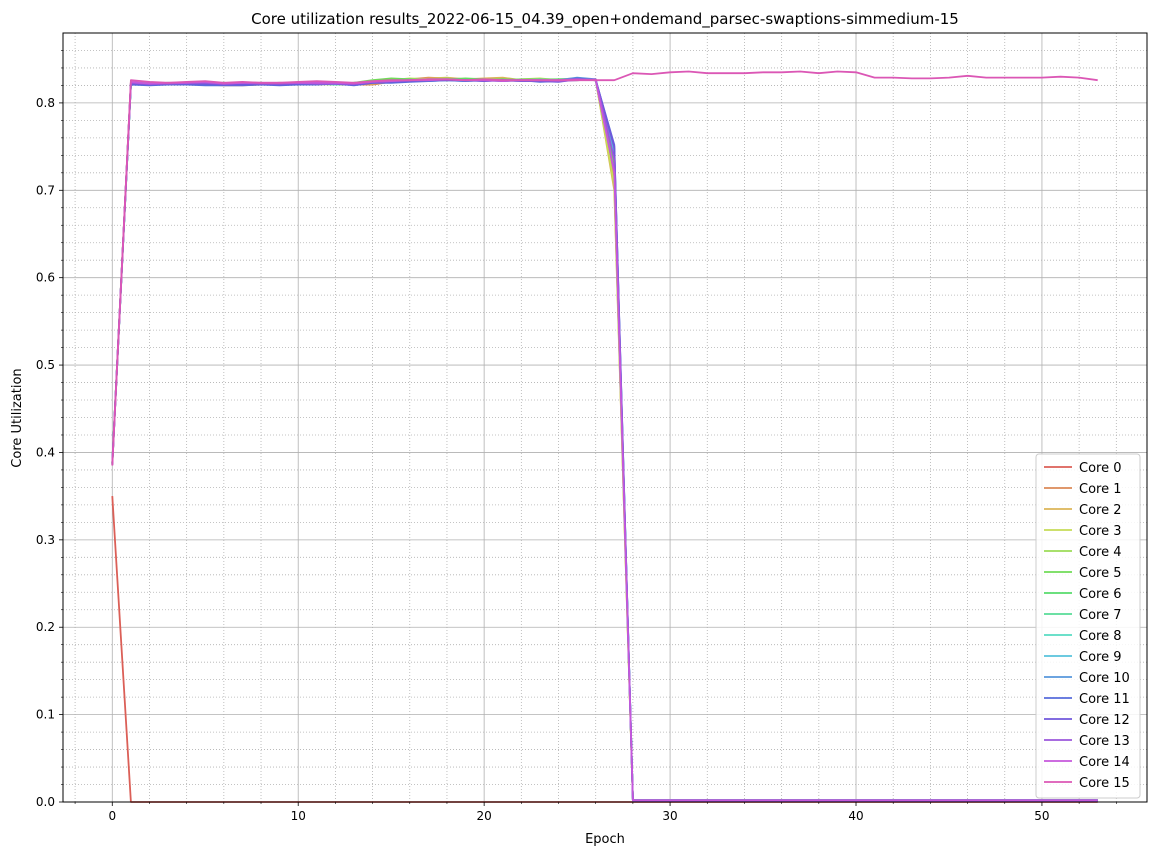  I want to click on y-tick-label: 0.2, so click(45, 627).